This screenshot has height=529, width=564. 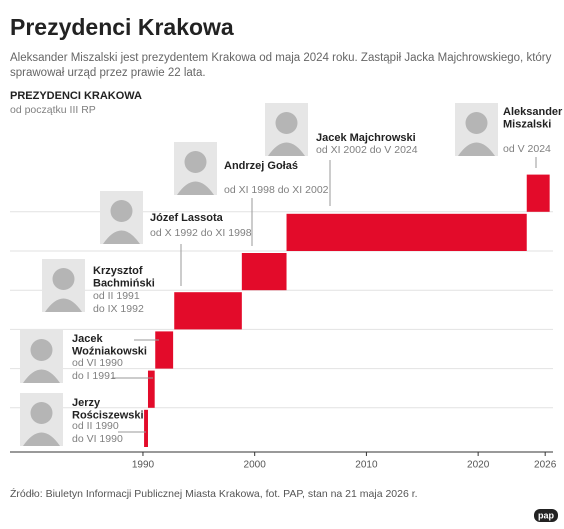 I want to click on president-name: Rościszewski, so click(x=108, y=415).